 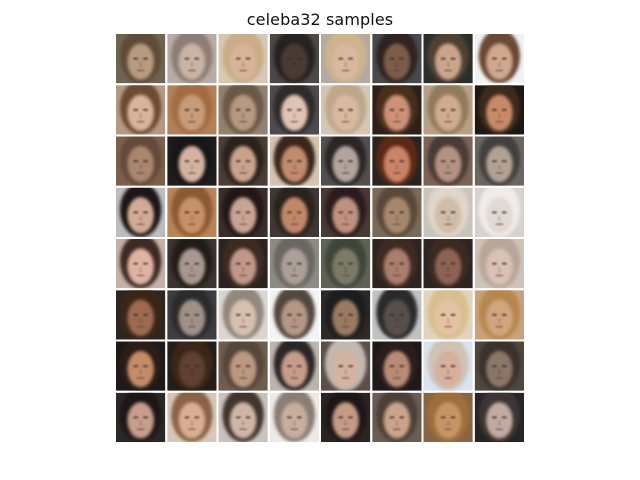 I want to click on figure-title: celeba32 samples, so click(x=320, y=19).